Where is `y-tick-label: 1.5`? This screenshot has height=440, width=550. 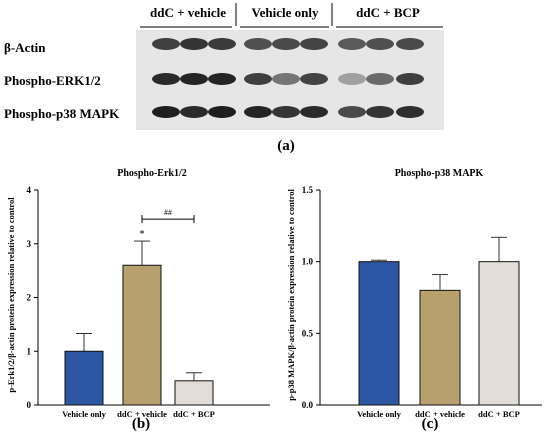
y-tick-label: 1.5 is located at coordinates (308, 190).